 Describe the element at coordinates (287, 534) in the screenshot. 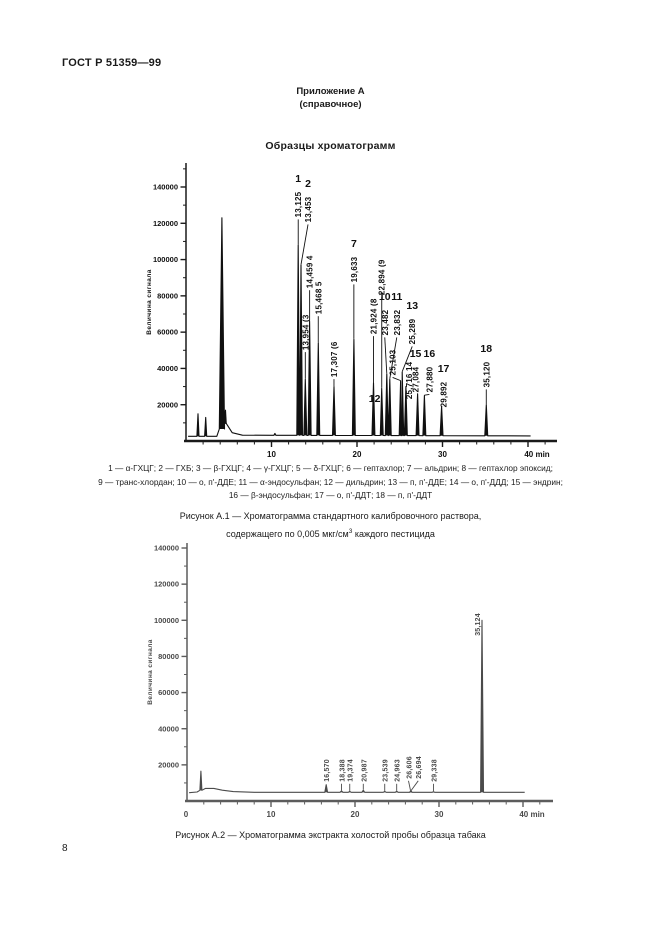

I see `caption-text: содержащего по 0,005 мкг/см` at that location.